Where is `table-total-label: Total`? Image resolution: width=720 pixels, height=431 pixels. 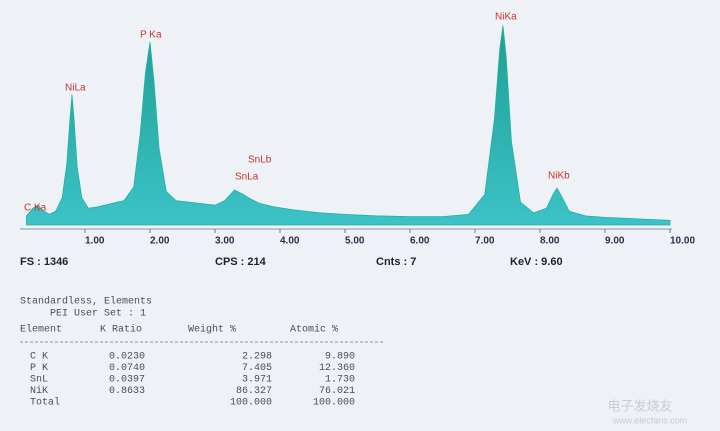 table-total-label: Total is located at coordinates (45, 403).